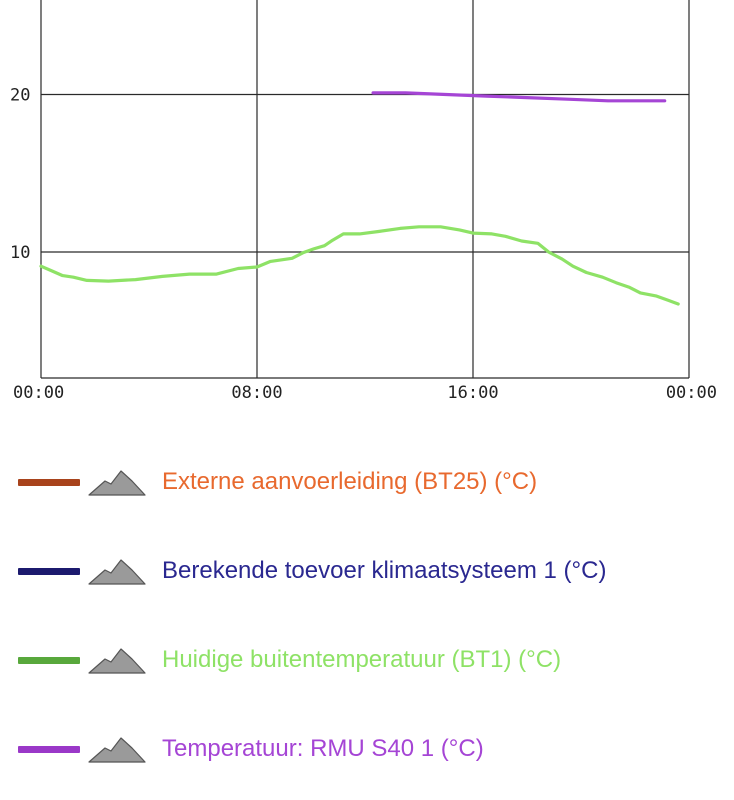  Describe the element at coordinates (20, 253) in the screenshot. I see `y-tick-label-0: 10` at that location.